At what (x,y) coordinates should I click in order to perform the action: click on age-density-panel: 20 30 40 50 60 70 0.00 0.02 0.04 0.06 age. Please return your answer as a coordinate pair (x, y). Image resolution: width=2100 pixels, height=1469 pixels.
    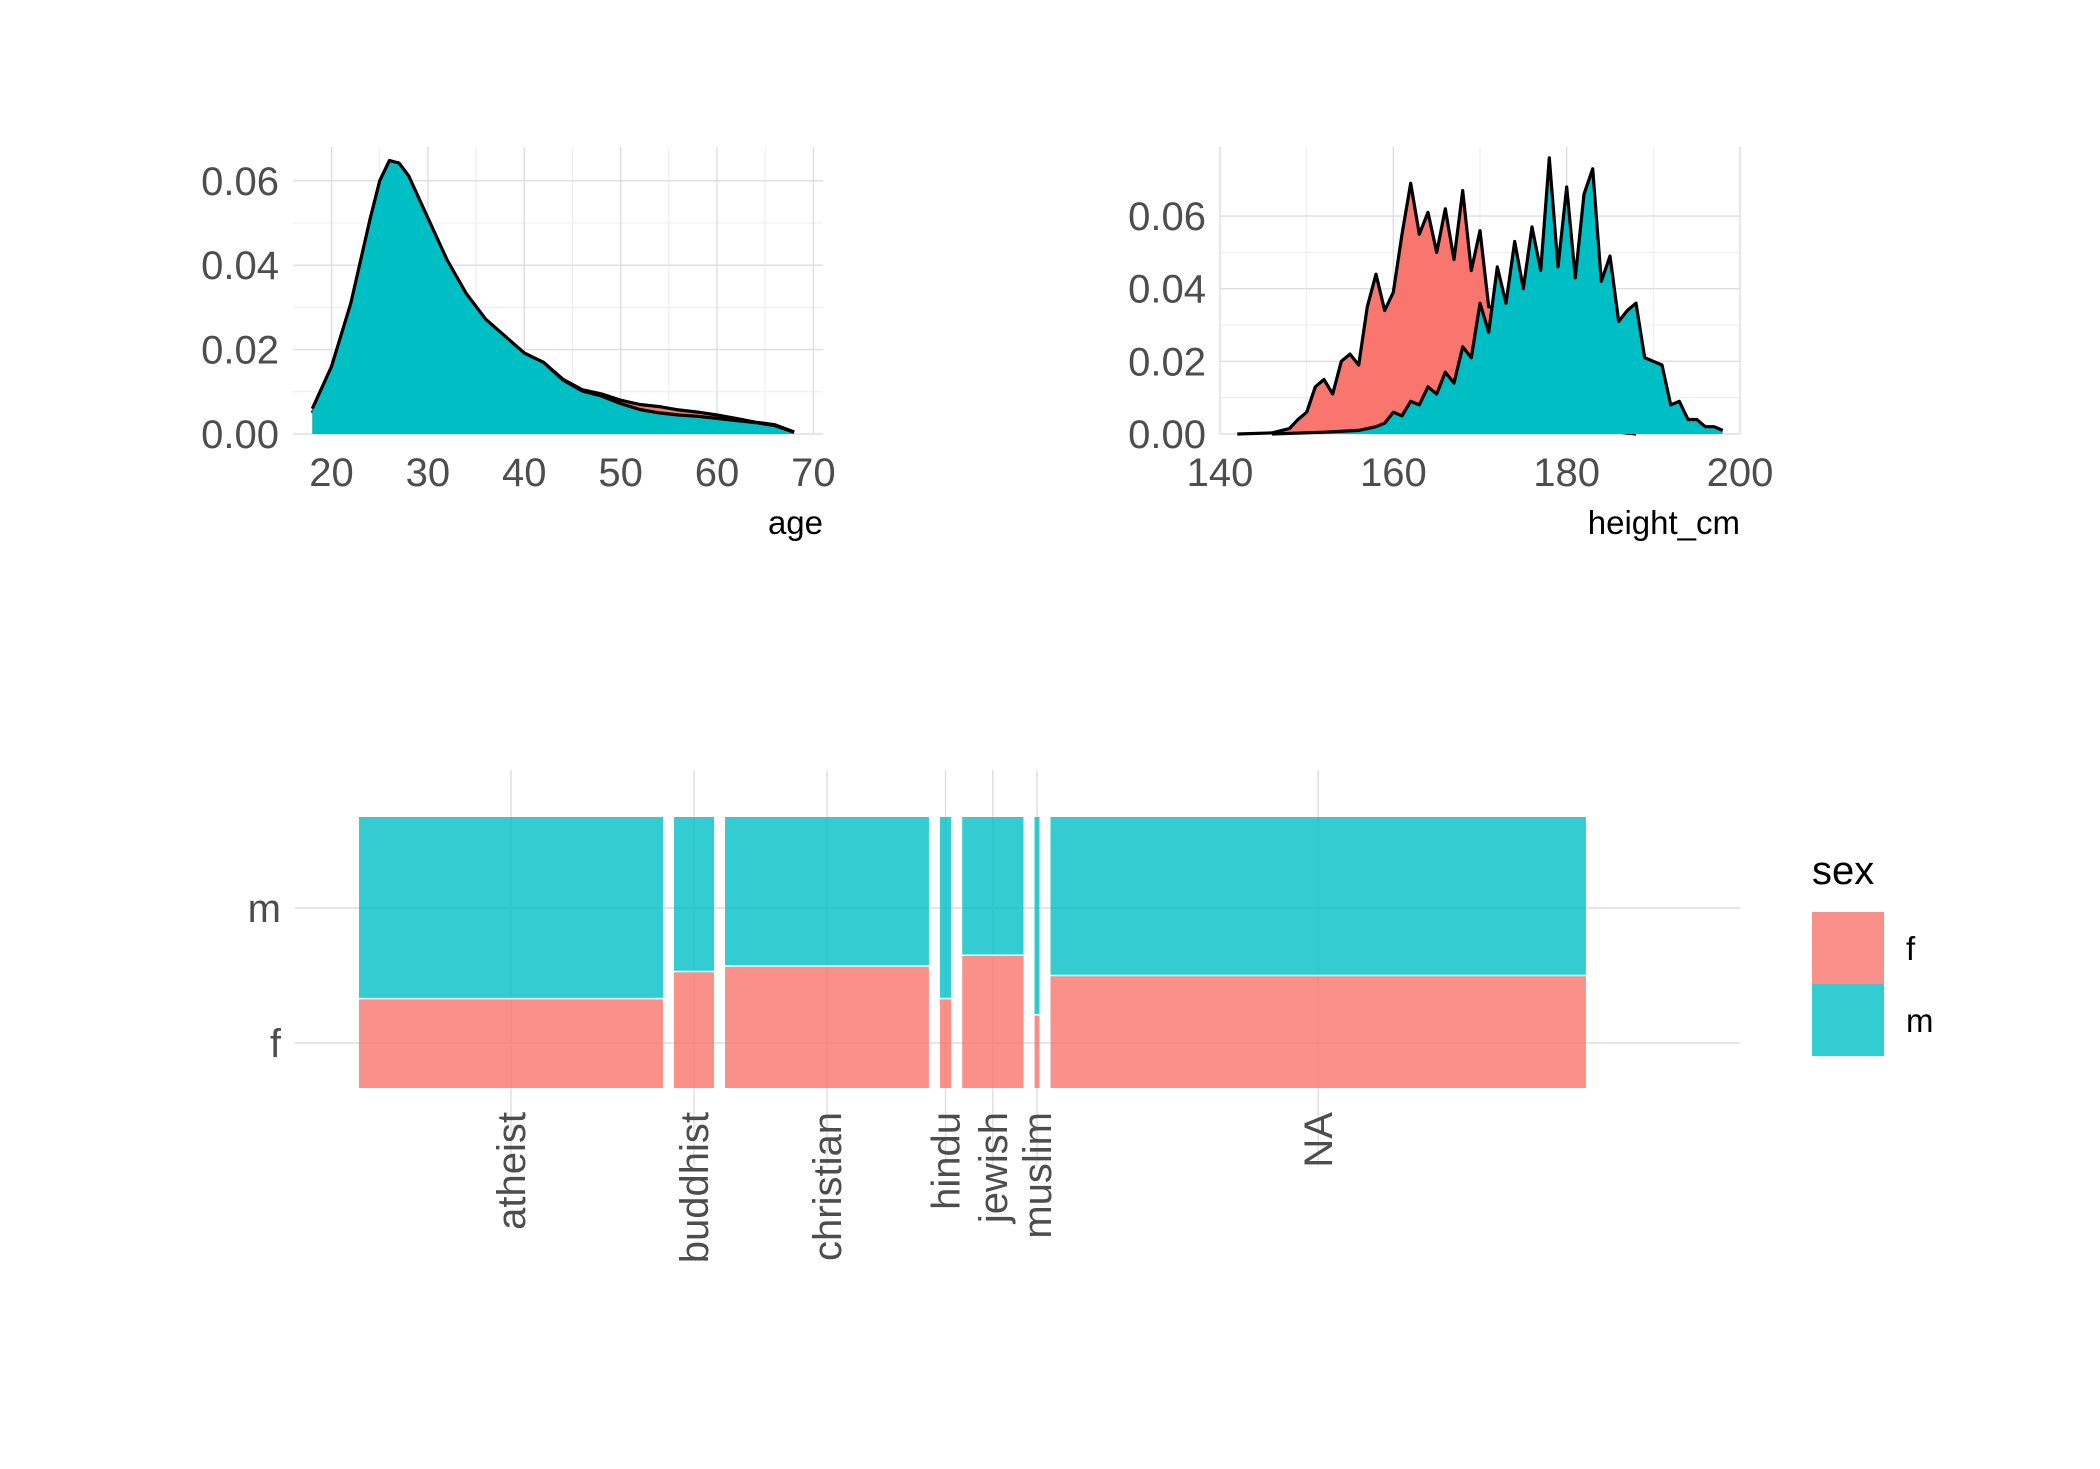
    Looking at the image, I should click on (518, 344).